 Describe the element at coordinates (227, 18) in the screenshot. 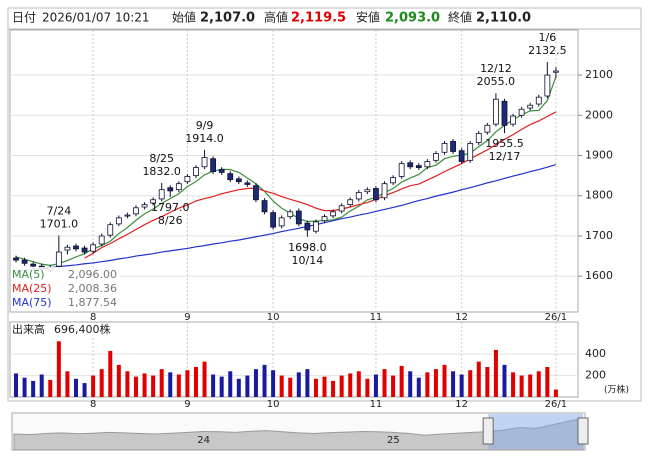

I see `open-value: 2,107.0` at that location.